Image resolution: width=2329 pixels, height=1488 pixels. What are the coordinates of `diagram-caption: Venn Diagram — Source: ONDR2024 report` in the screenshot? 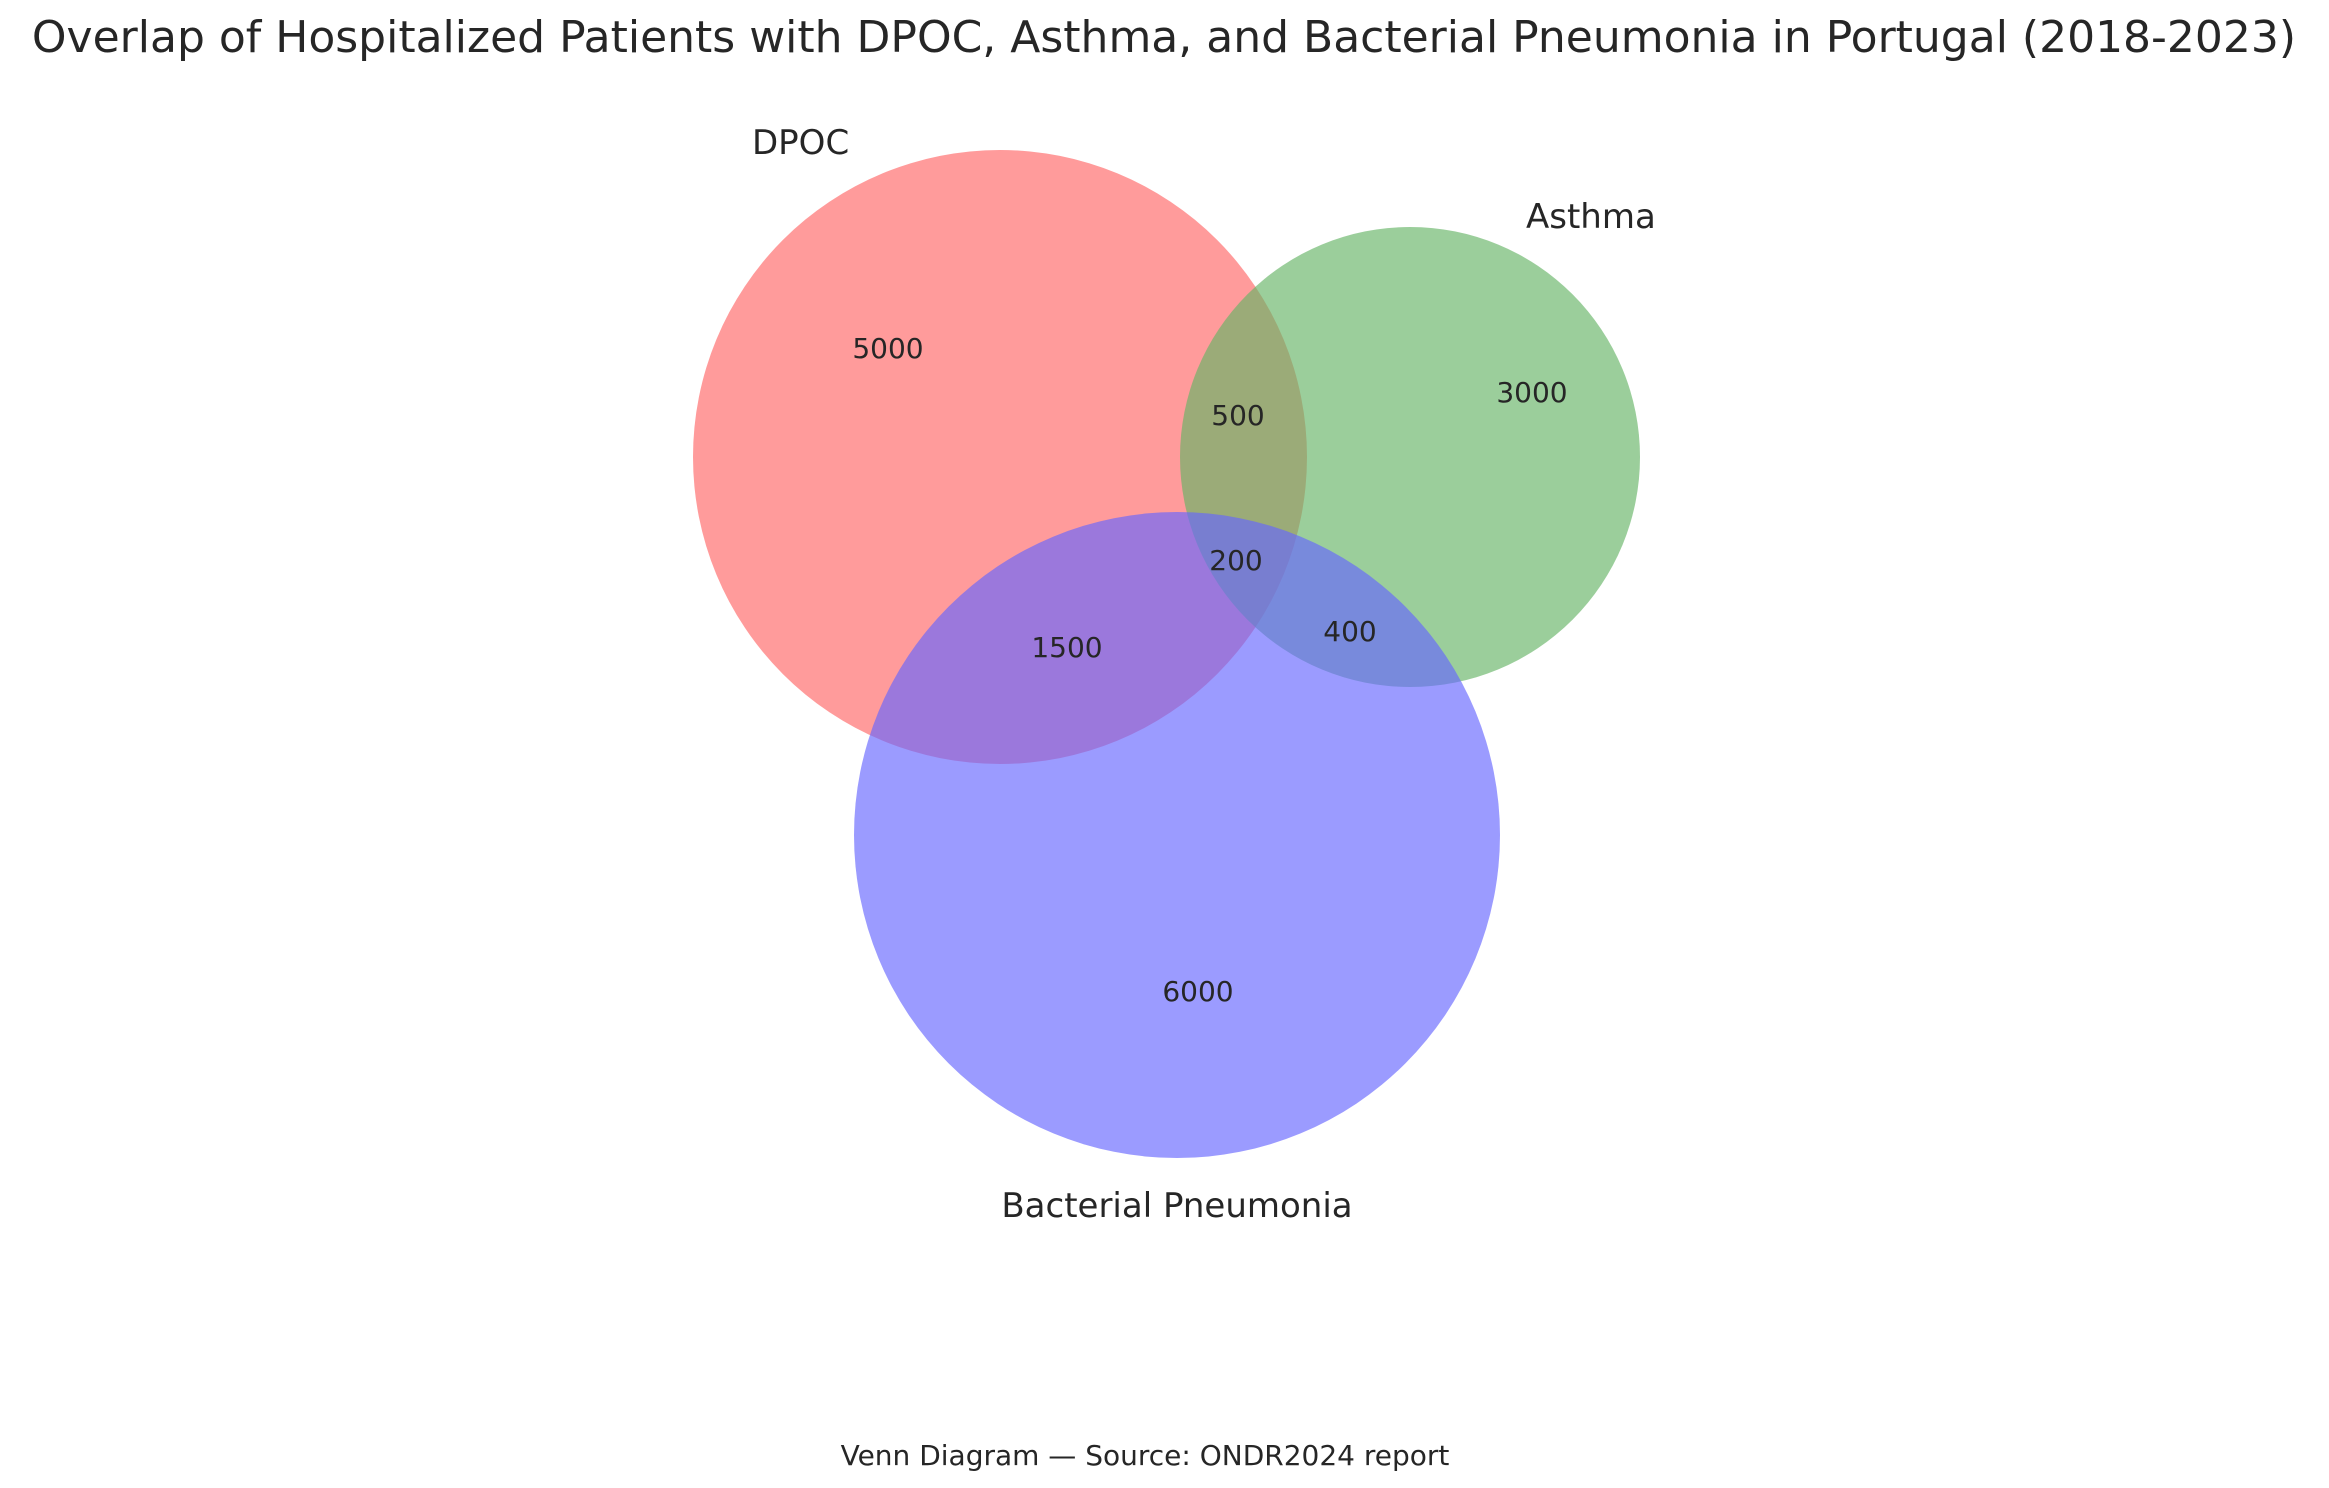 It's located at (1145, 1455).